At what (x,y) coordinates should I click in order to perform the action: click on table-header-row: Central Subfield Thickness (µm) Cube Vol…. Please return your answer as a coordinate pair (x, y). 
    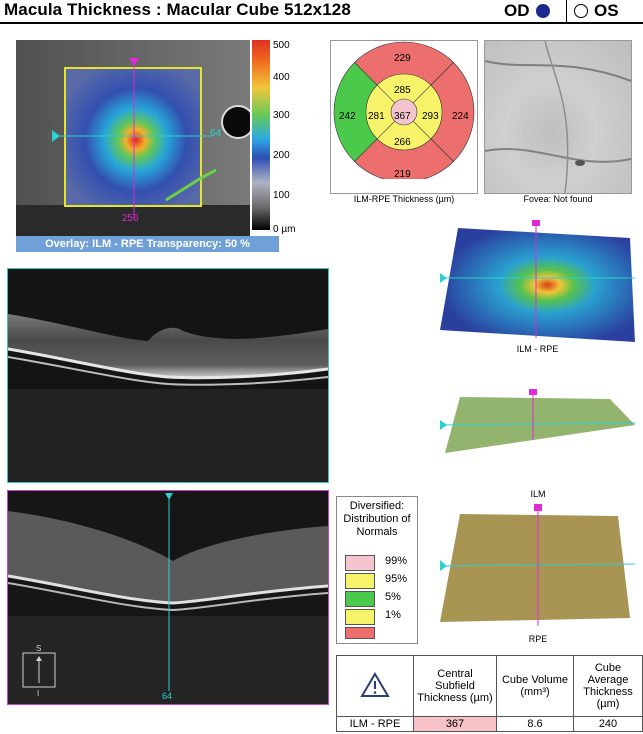
    Looking at the image, I should click on (489, 686).